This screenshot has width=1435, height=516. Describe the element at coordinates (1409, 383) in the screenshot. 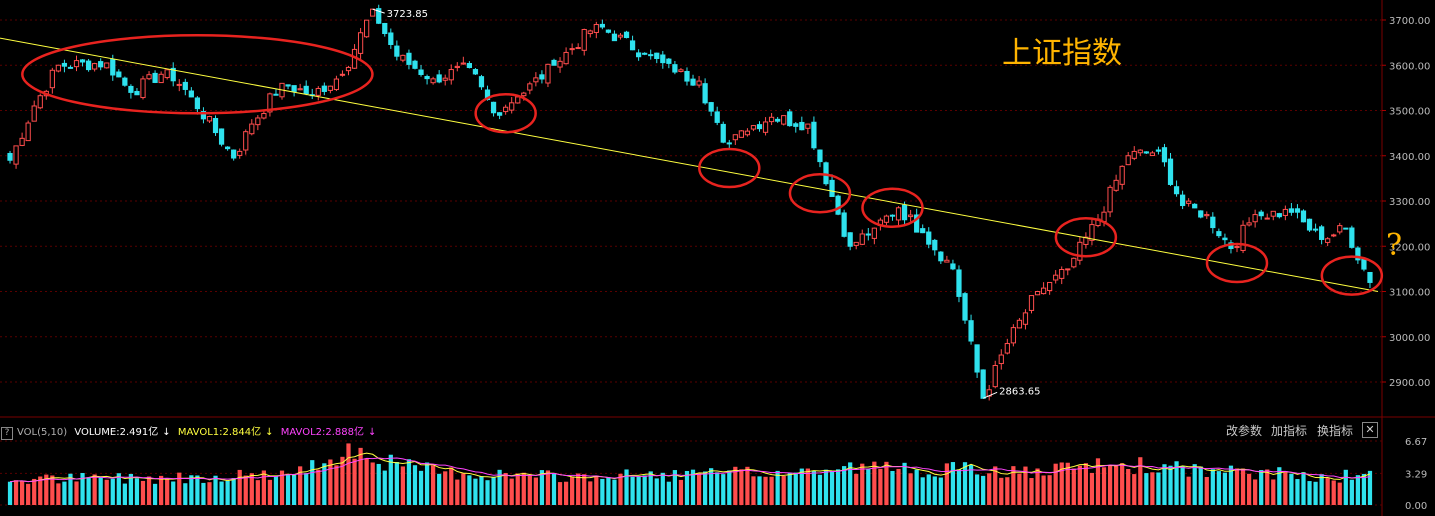

I see `price-tick-label: 2900.00` at that location.